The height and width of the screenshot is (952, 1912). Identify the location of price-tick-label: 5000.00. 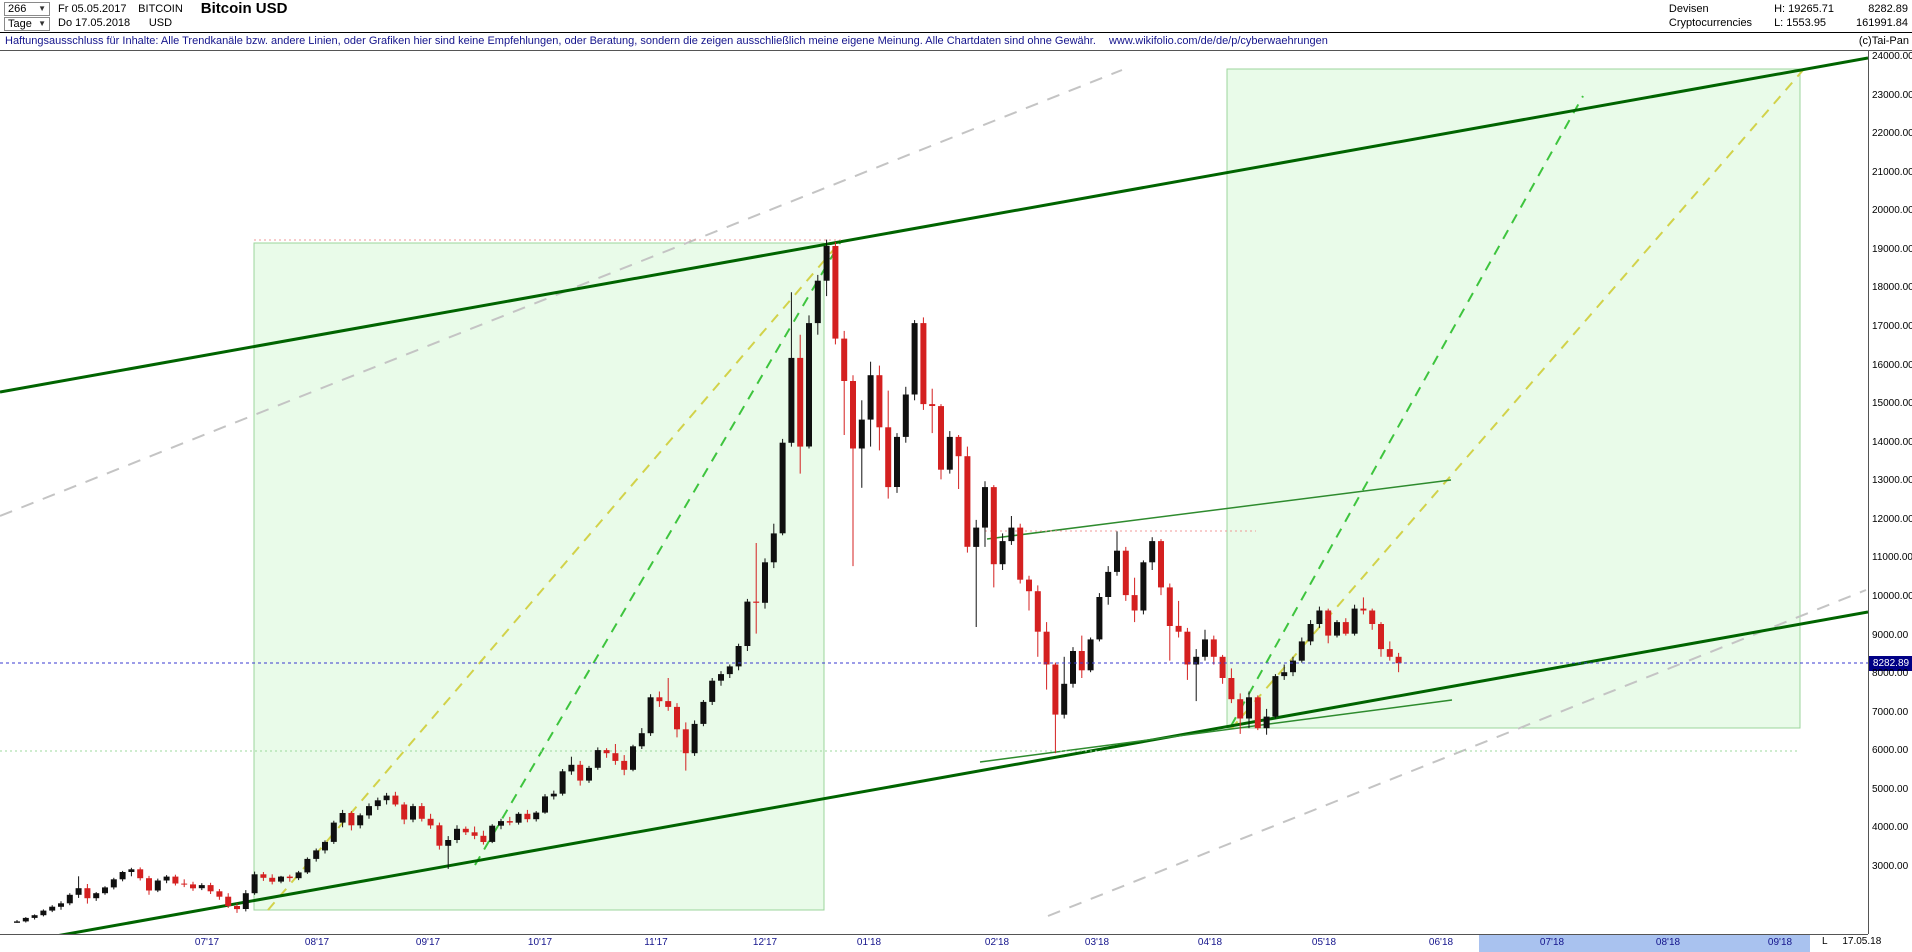
(1890, 789).